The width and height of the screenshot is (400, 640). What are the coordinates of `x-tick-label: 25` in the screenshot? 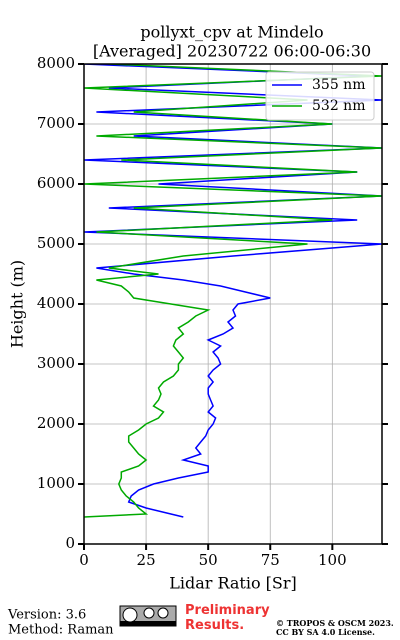 It's located at (146, 560).